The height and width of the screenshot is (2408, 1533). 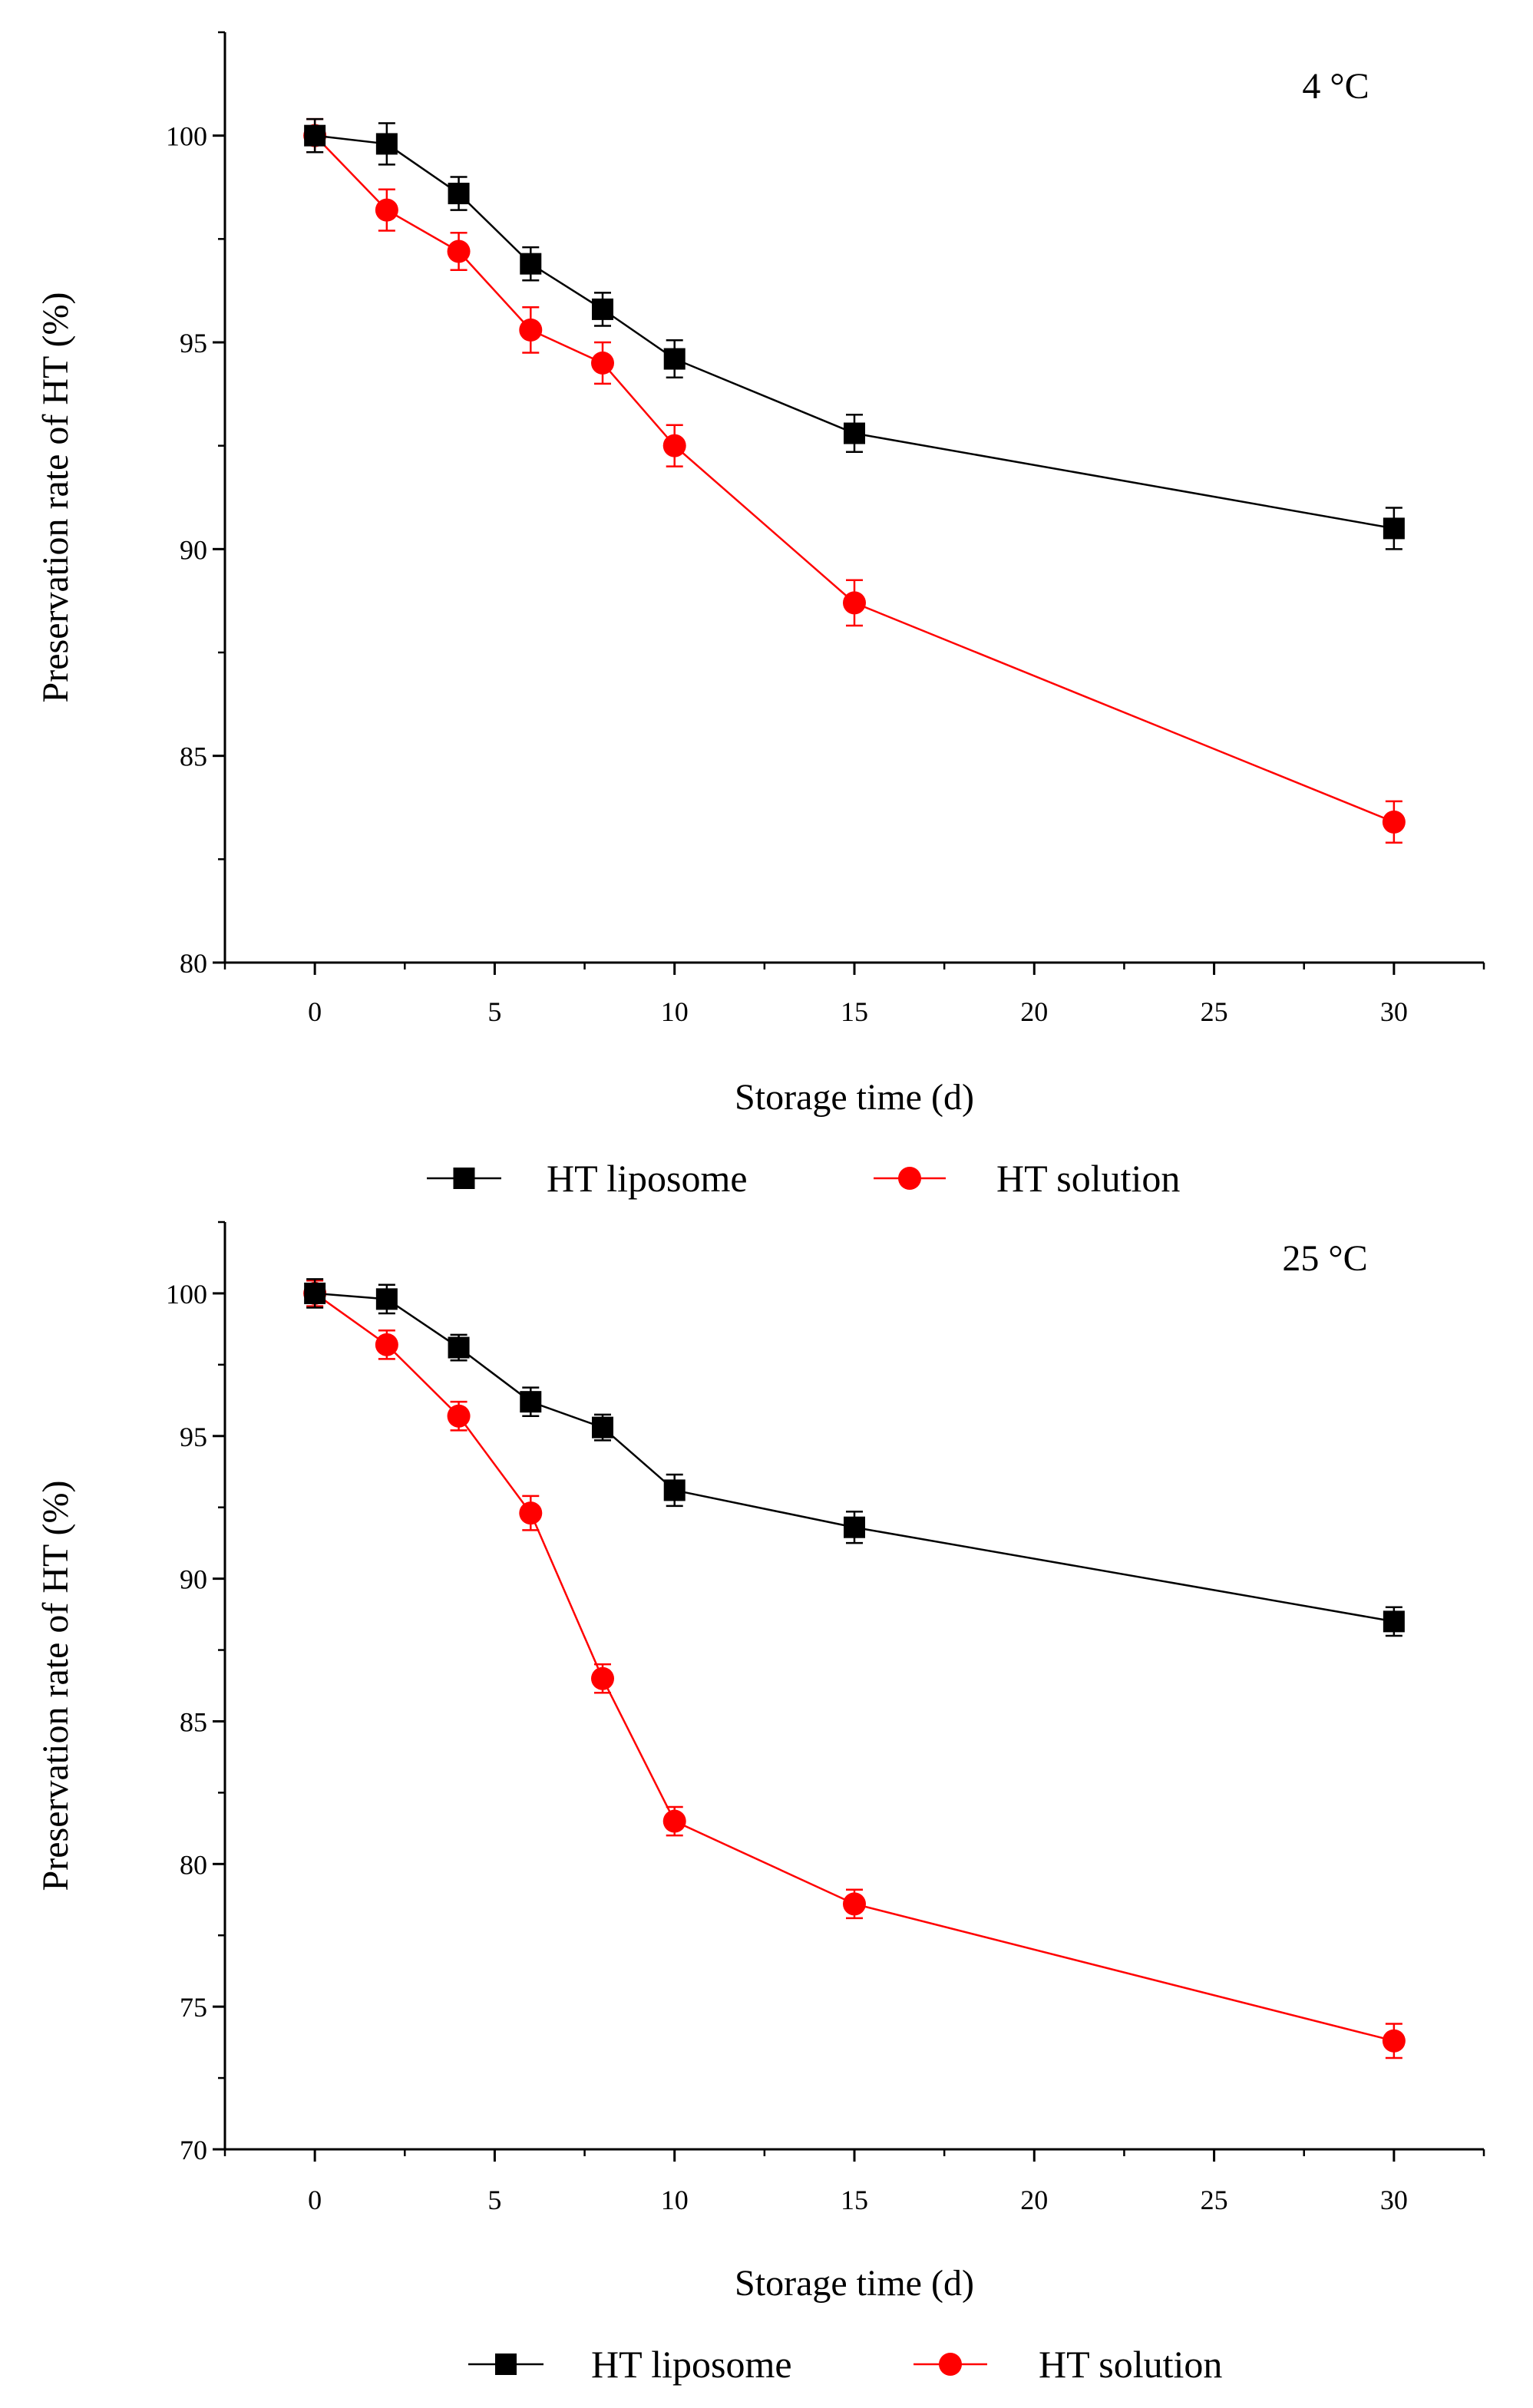 I want to click on y-tick-label: 70, so click(x=193, y=2150).